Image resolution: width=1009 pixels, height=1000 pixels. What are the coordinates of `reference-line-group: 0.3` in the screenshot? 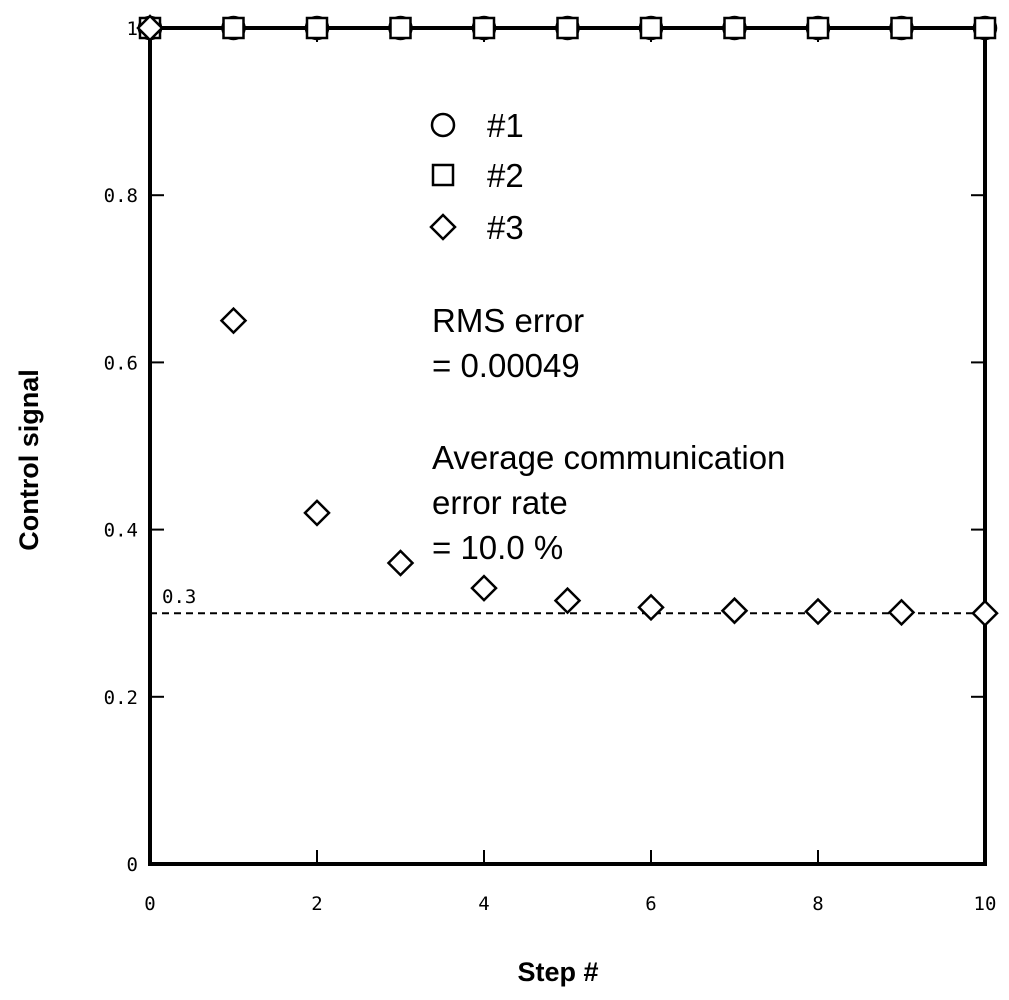 It's located at (567, 600).